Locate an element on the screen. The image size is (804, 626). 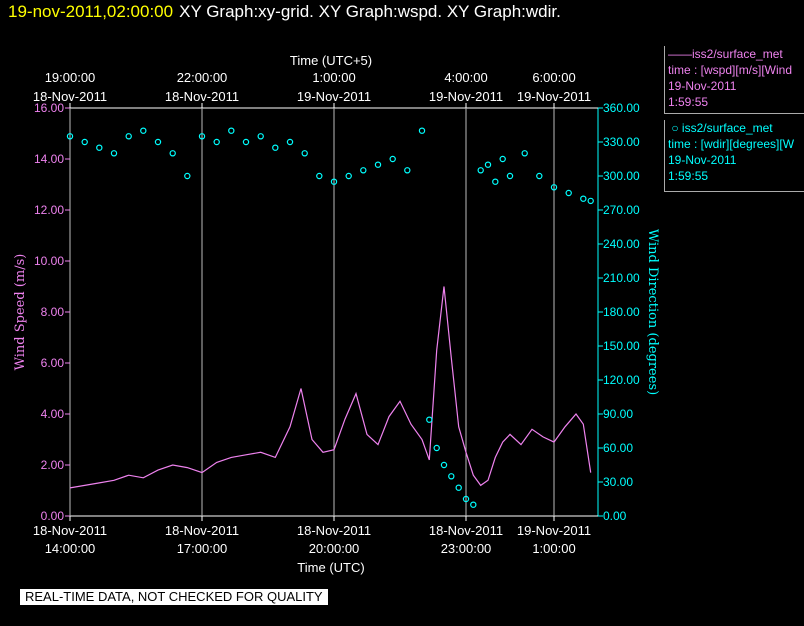
left-tick-label: 8.00 is located at coordinates (53, 312).